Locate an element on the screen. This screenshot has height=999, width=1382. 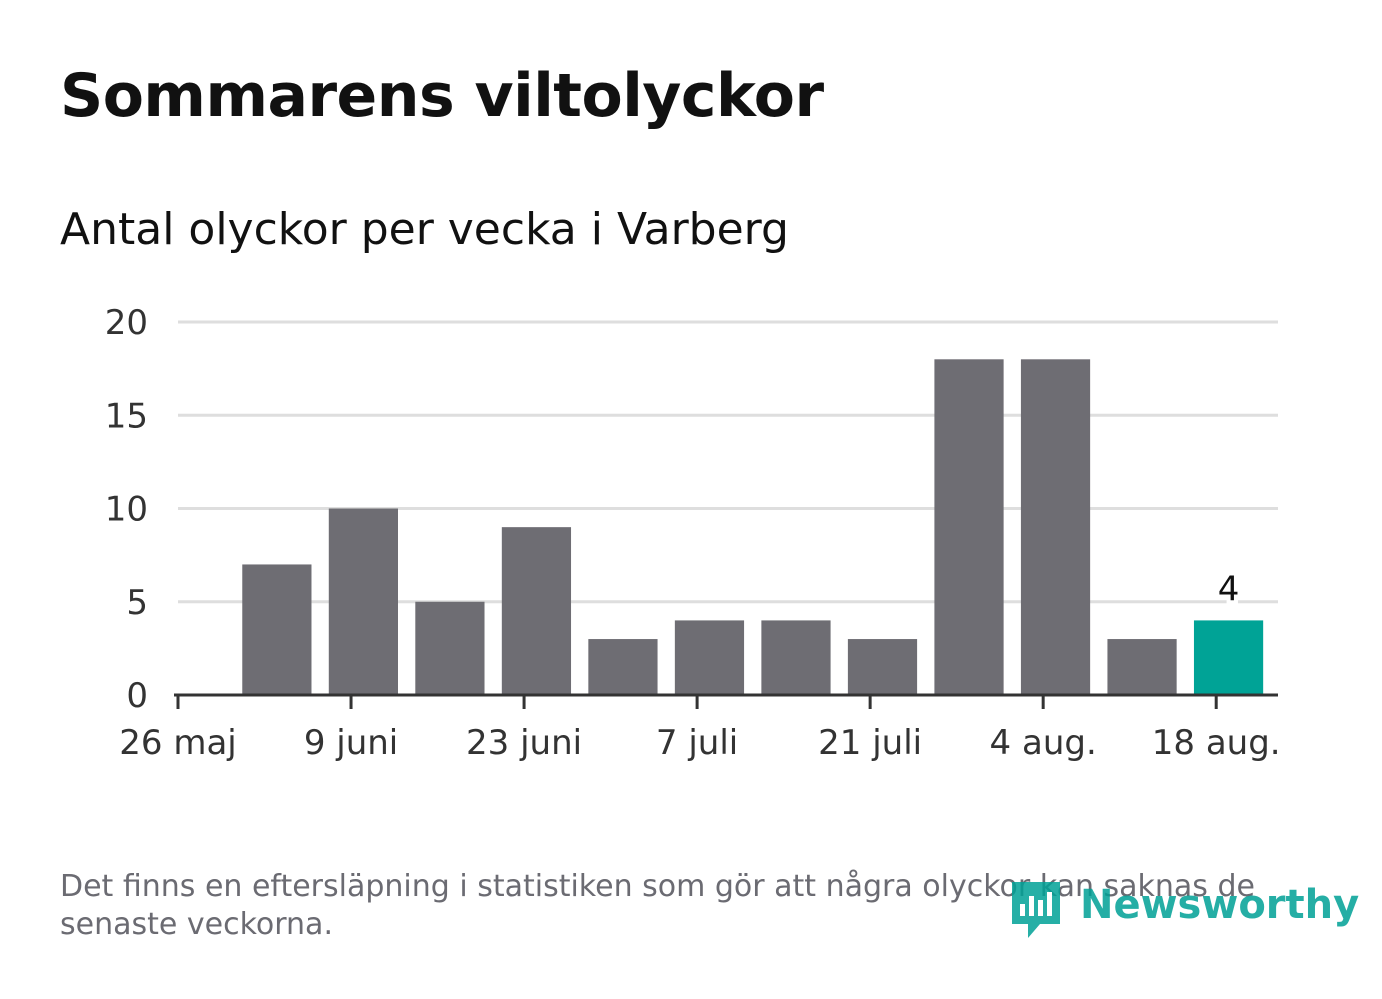
y-tick-label: 20 is located at coordinates (126, 323).